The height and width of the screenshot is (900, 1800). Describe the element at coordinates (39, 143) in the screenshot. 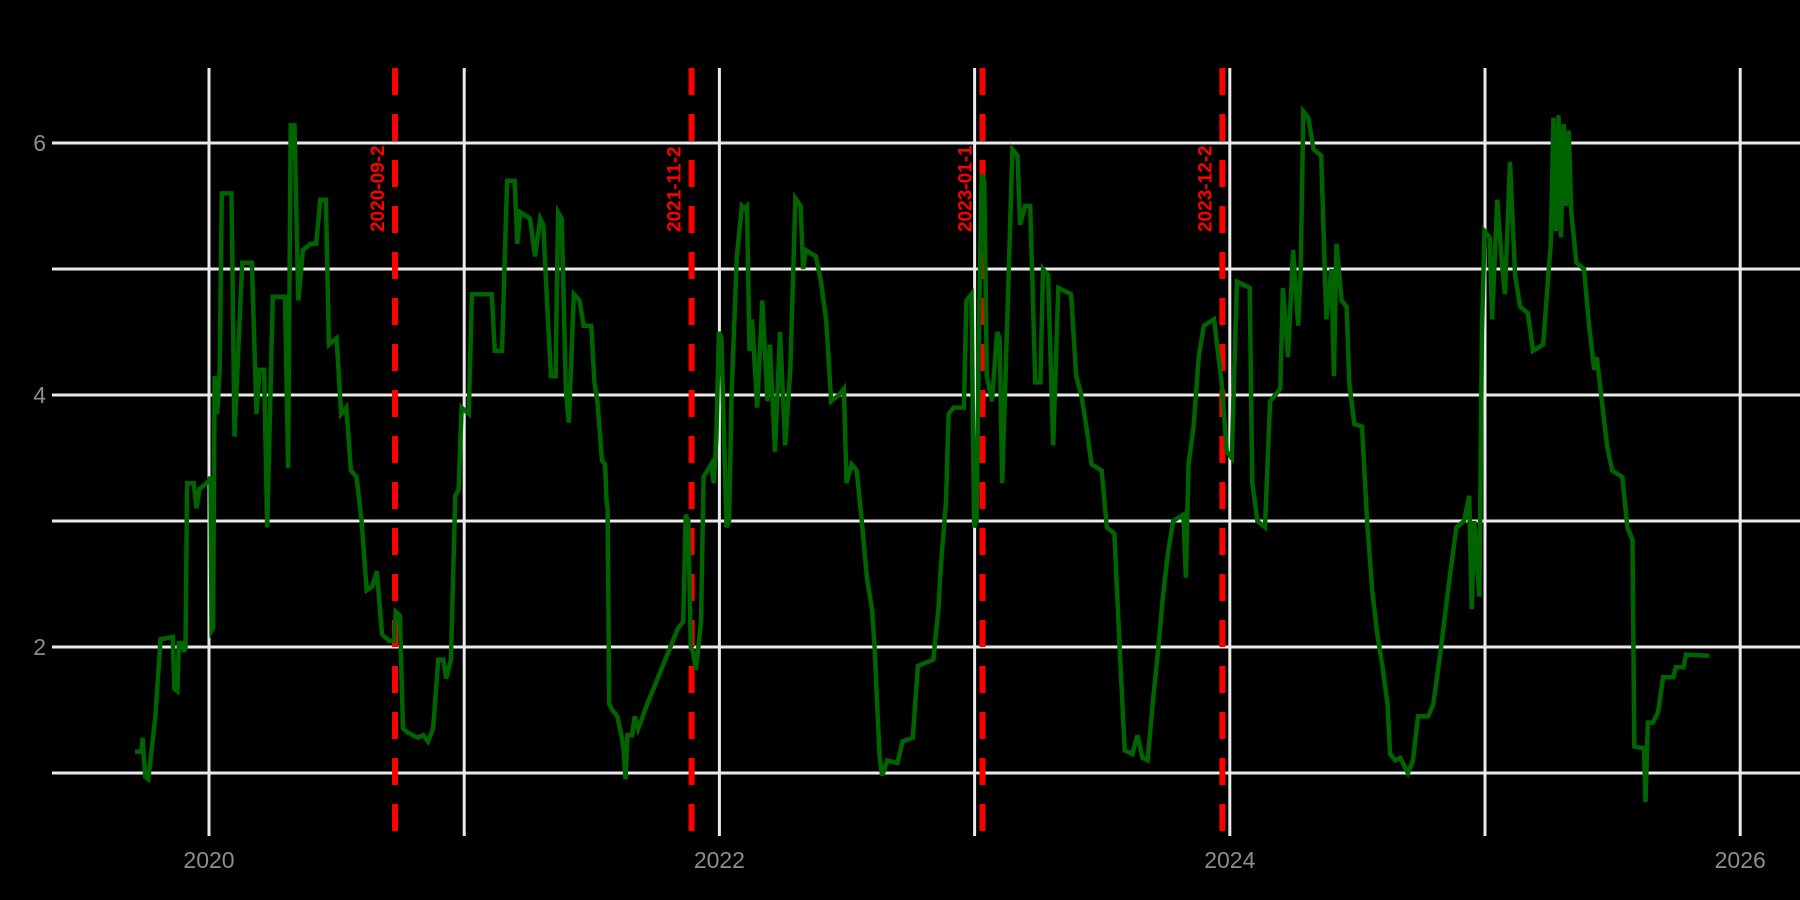

I see `y-axis-tick-label: 6` at that location.